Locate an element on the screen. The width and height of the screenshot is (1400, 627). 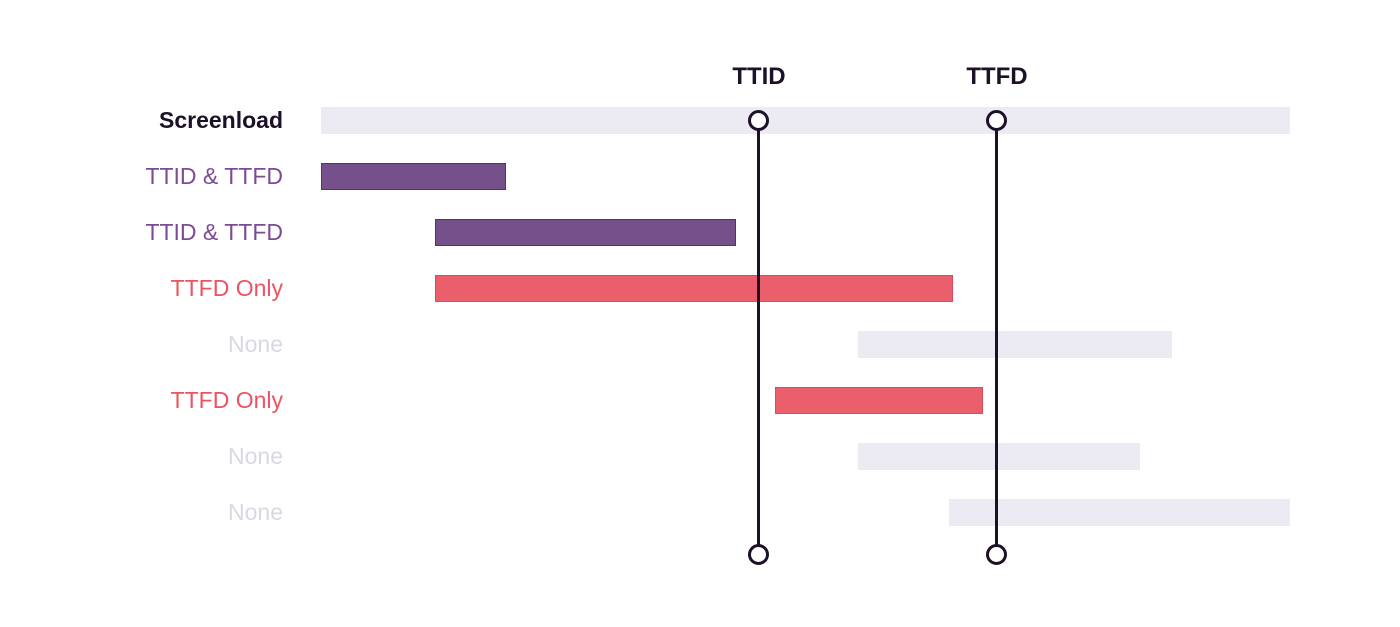
marker-label: TTFD is located at coordinates (997, 76).